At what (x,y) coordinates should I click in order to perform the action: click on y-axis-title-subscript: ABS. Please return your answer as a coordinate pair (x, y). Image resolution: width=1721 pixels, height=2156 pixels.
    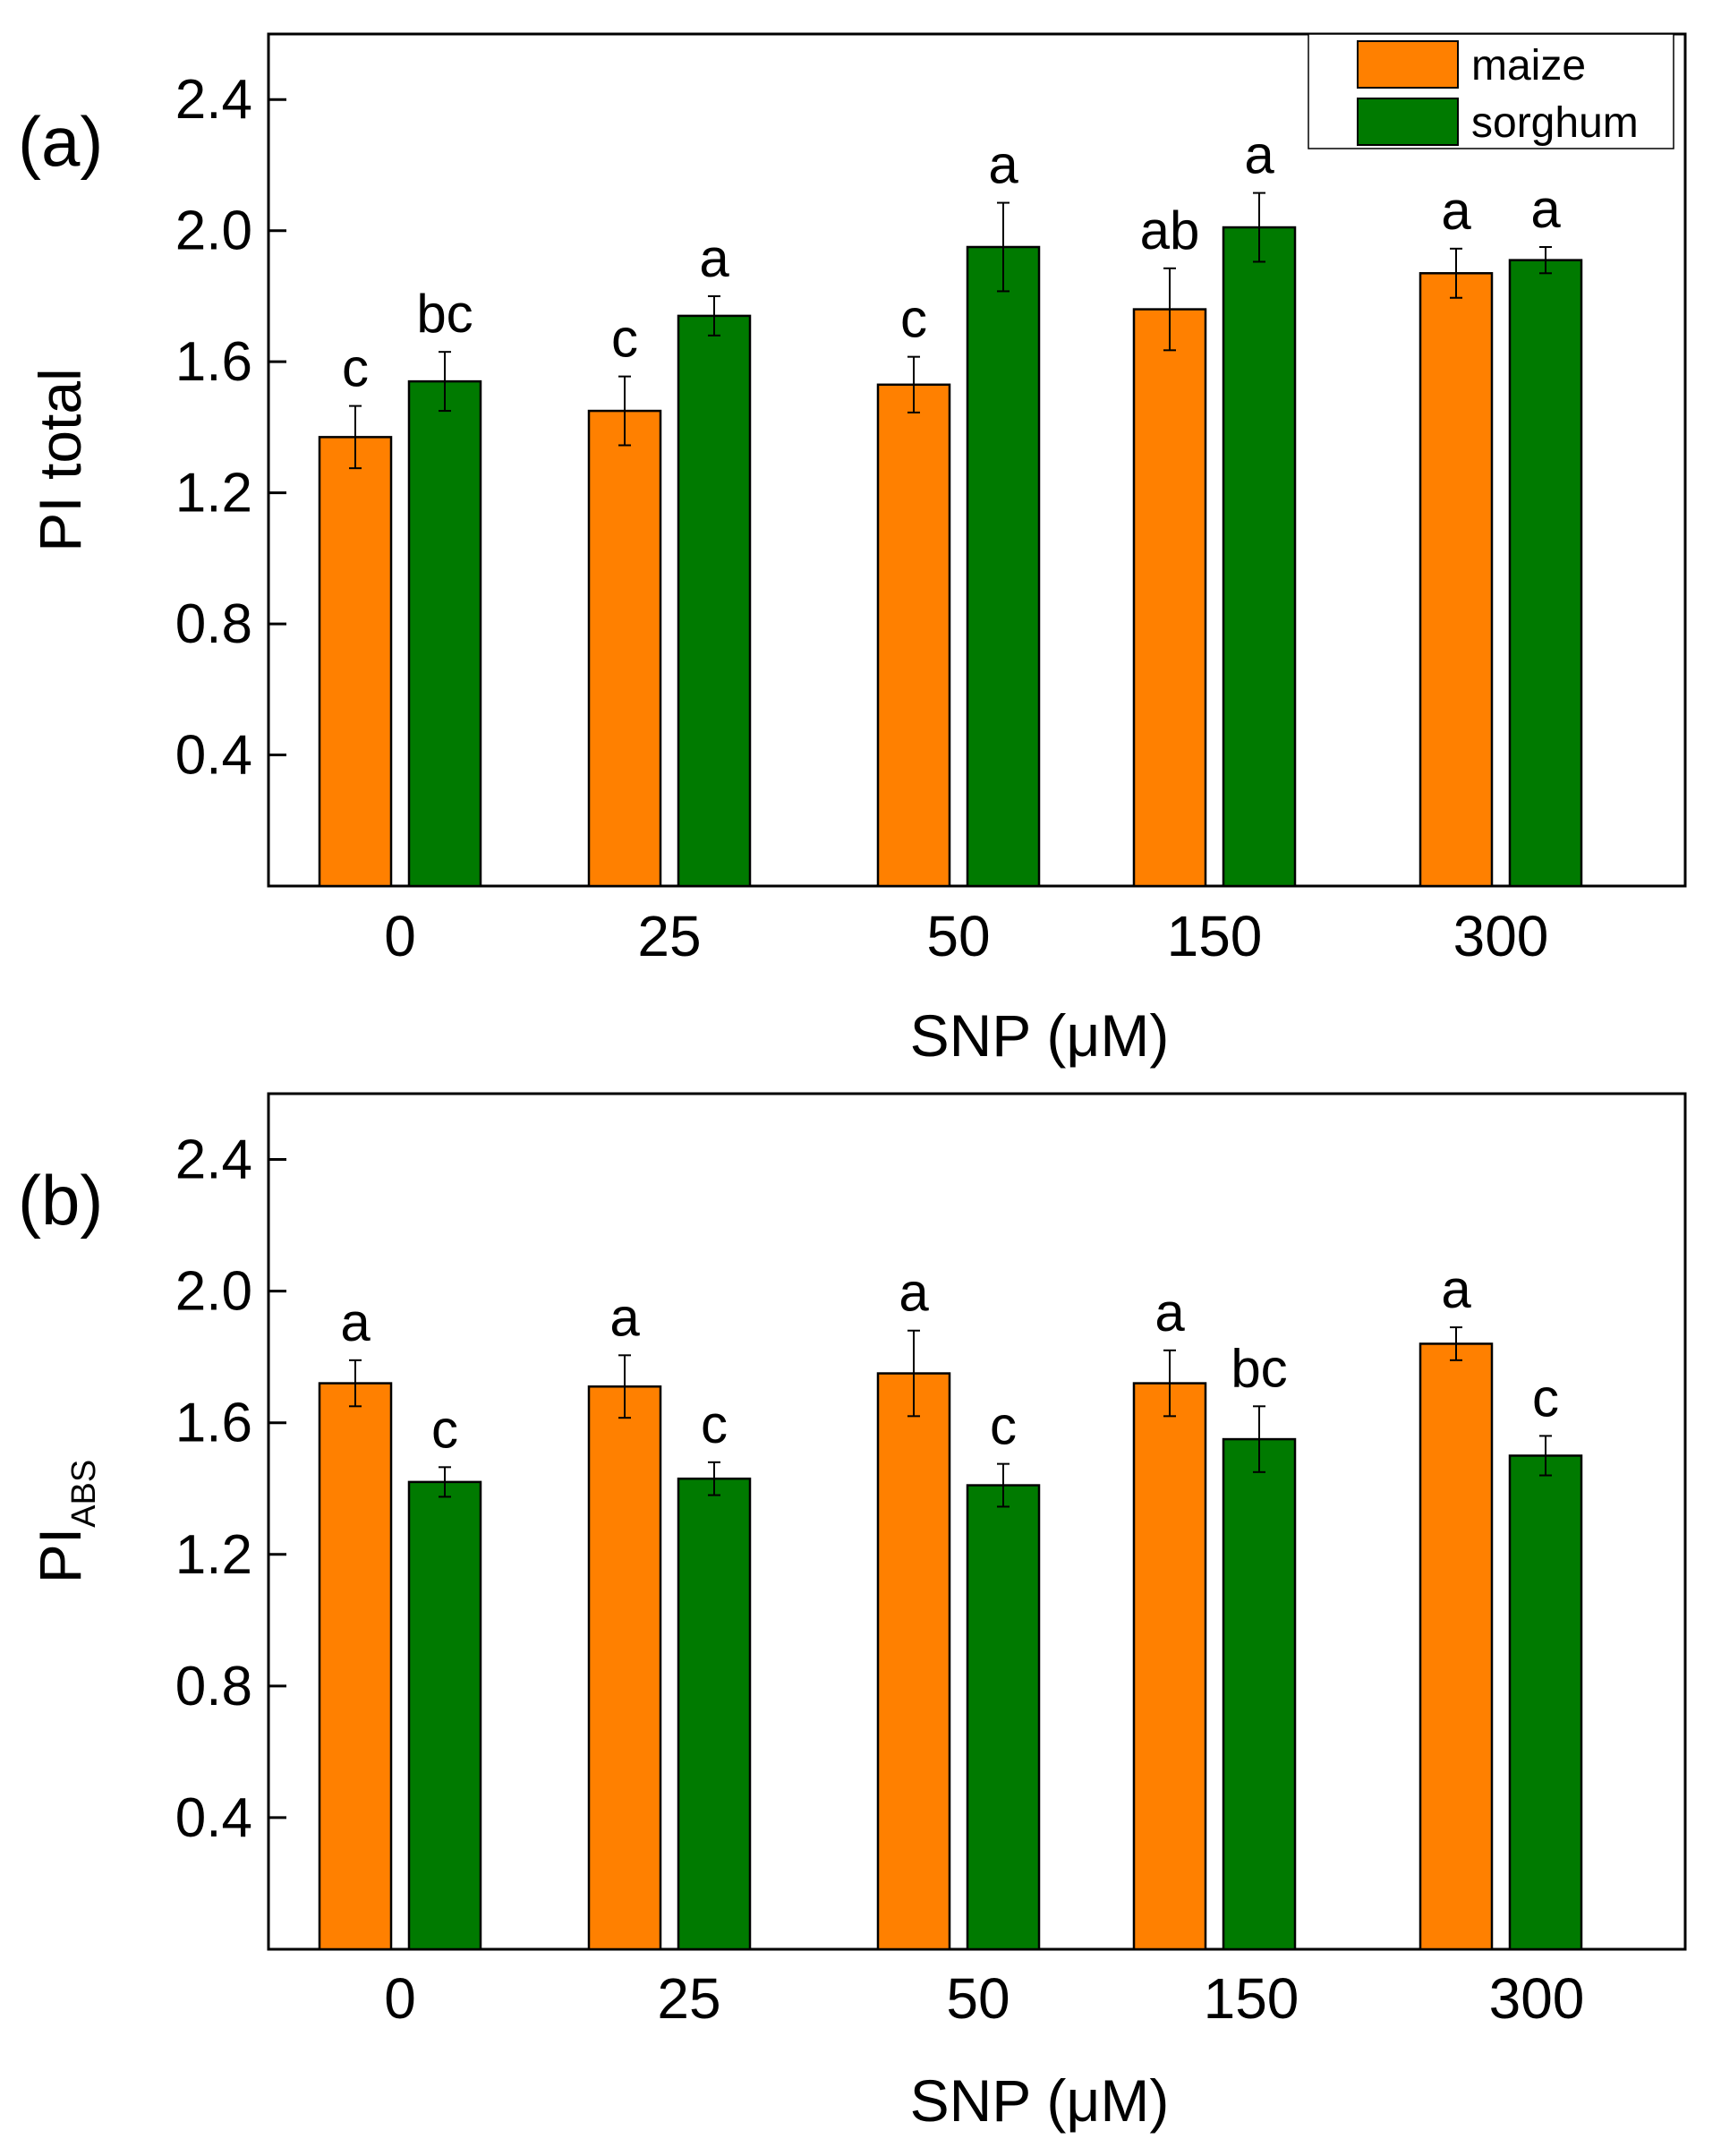
    Looking at the image, I should click on (84, 1494).